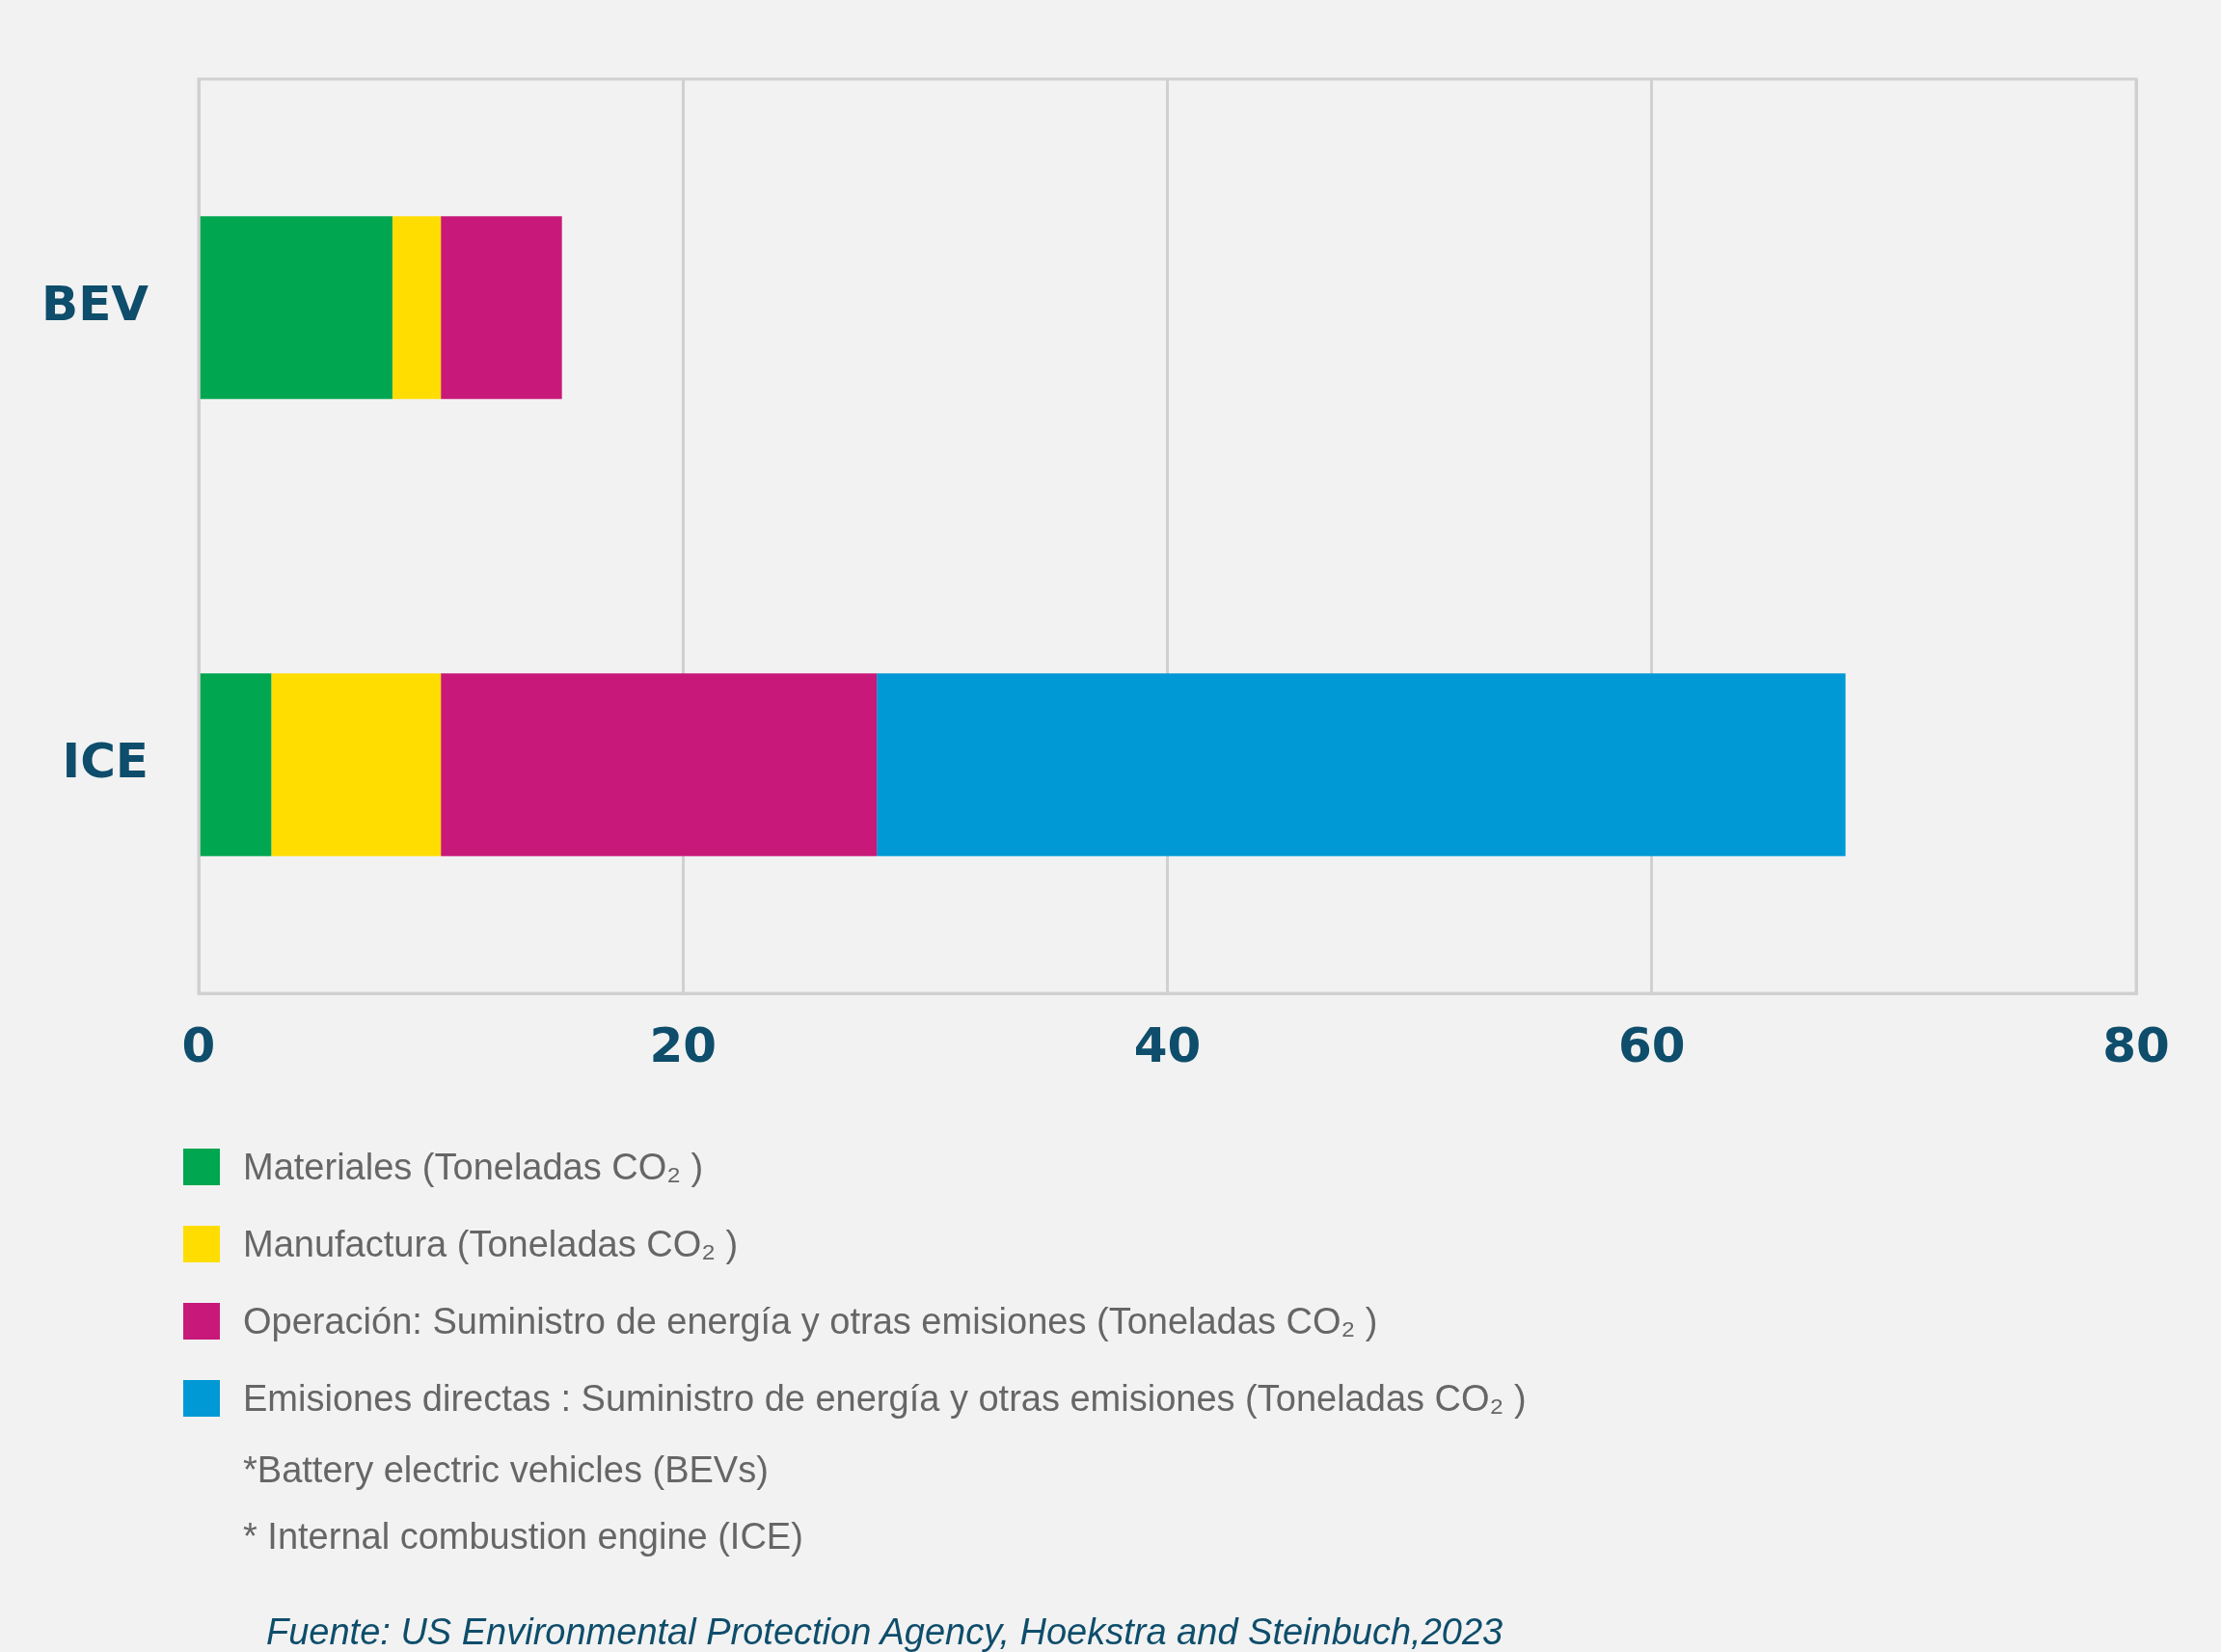 The height and width of the screenshot is (1652, 2221). I want to click on x-tick-label: 20, so click(683, 1044).